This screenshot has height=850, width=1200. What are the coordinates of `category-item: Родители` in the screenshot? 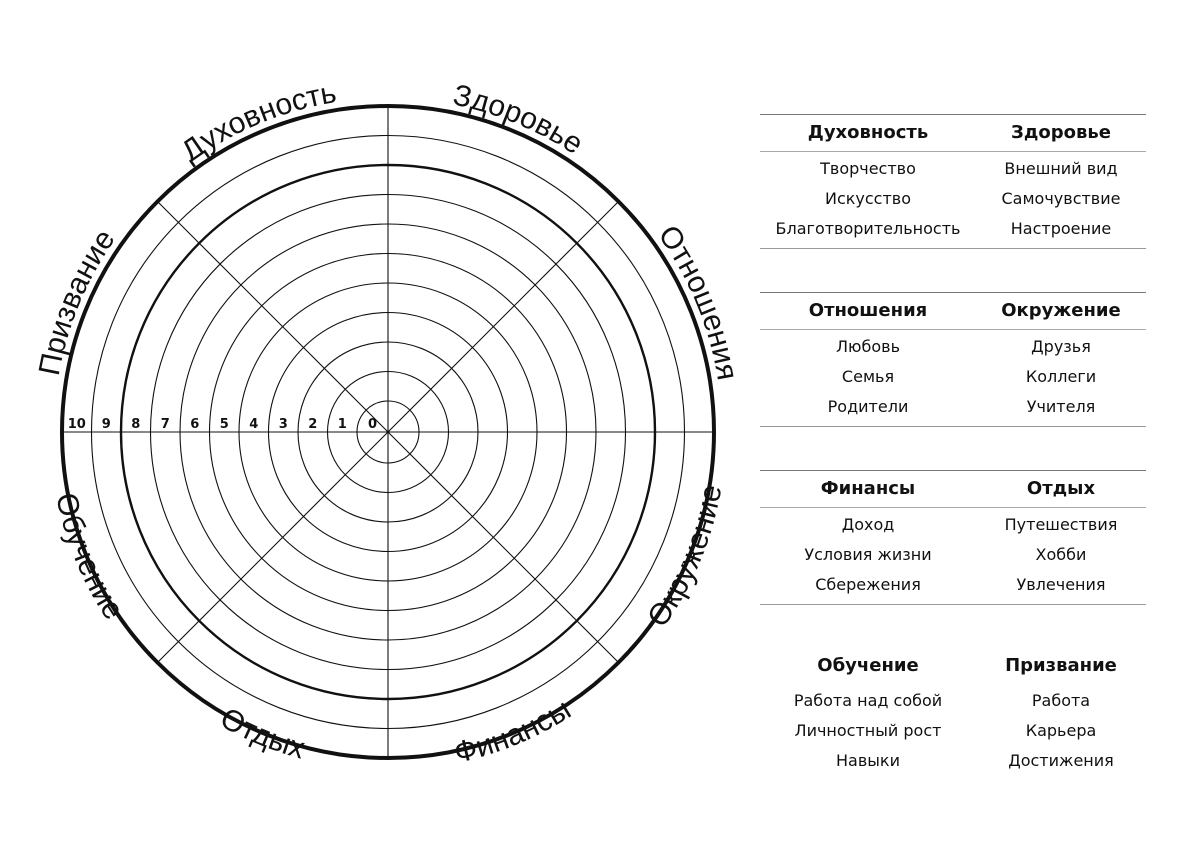 It's located at (868, 406).